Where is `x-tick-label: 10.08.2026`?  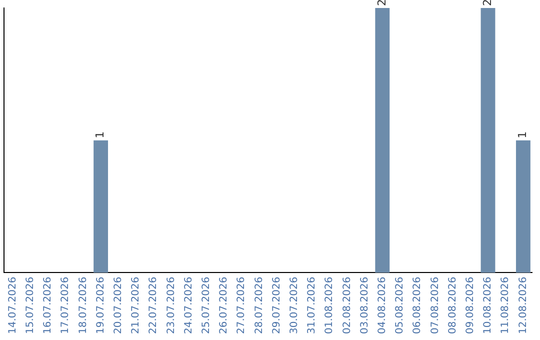
x-tick-label: 10.08.2026 is located at coordinates (488, 305).